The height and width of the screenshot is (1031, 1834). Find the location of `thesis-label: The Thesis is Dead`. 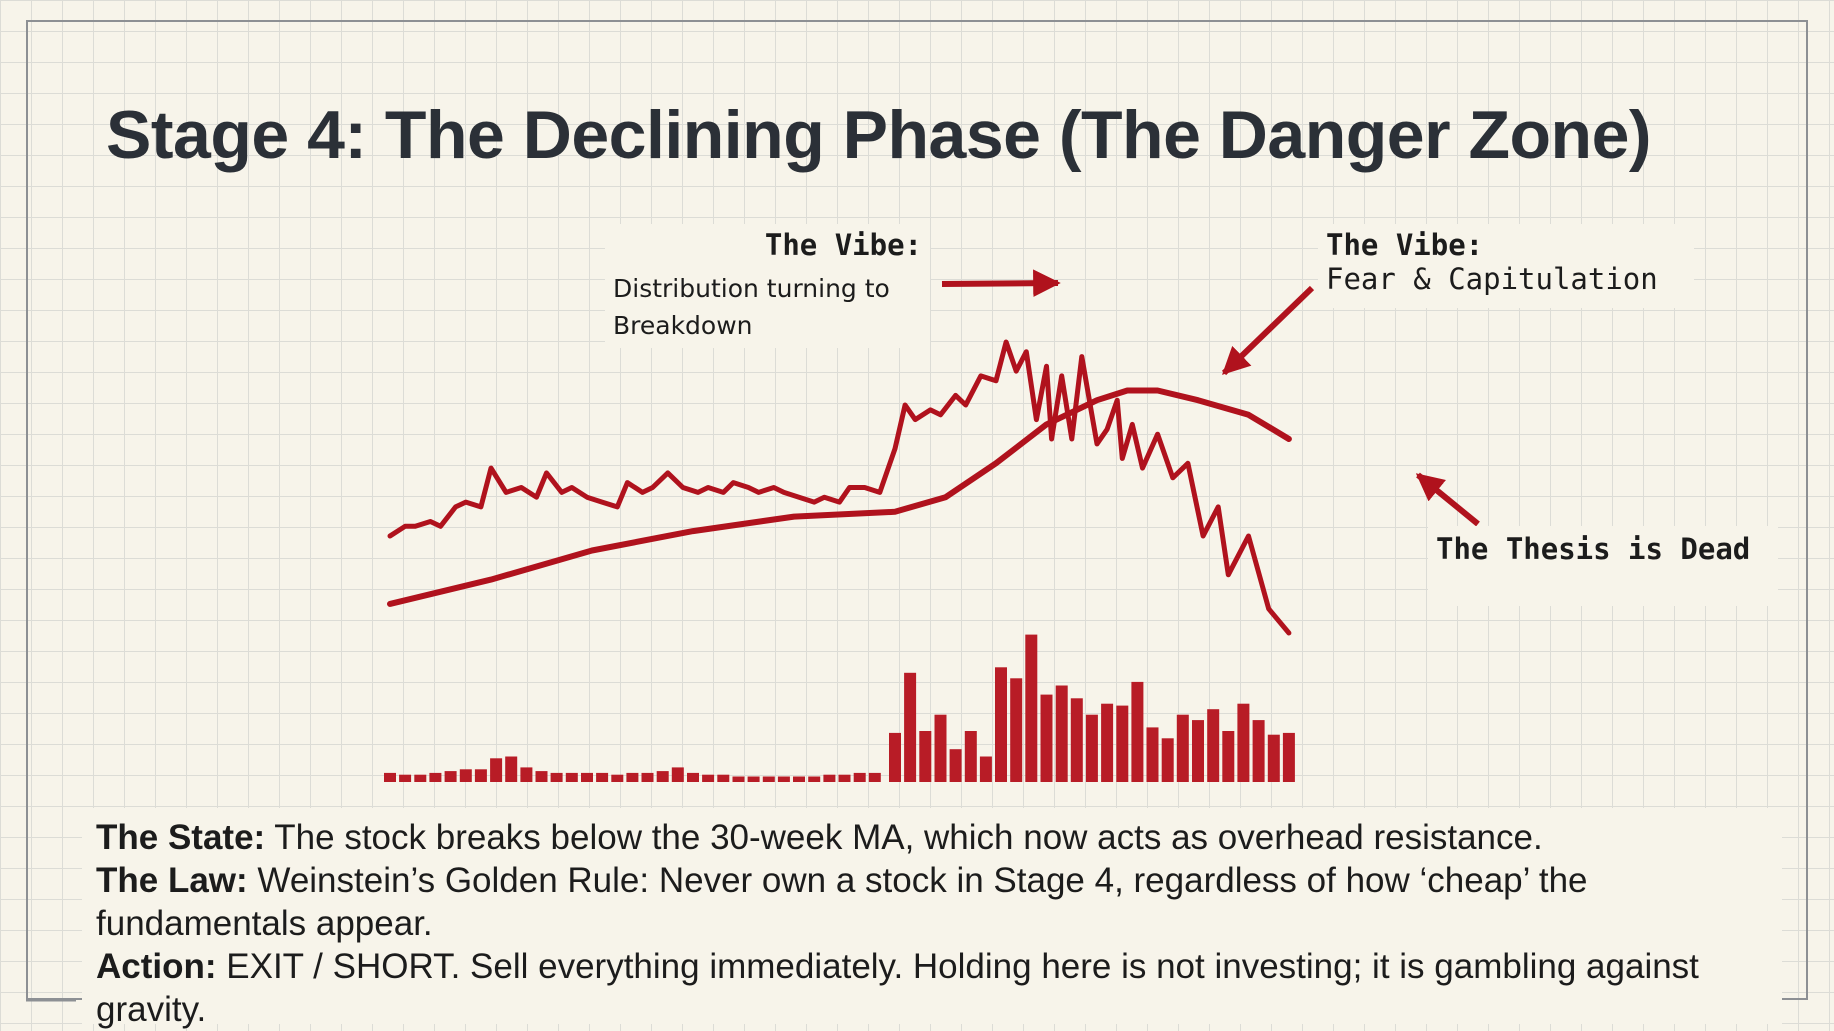

thesis-label: The Thesis is Dead is located at coordinates (1593, 549).